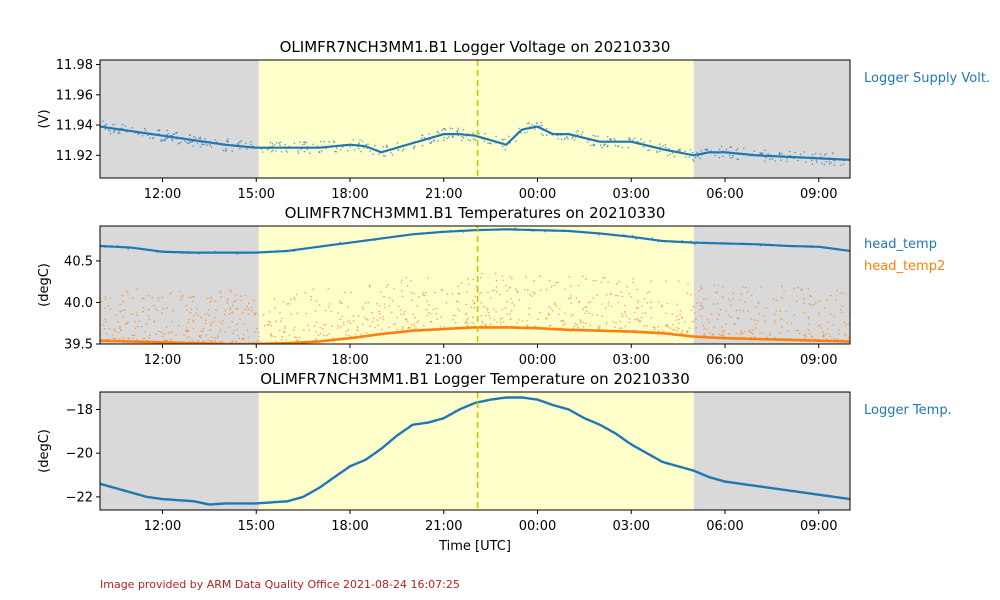 Image resolution: width=1000 pixels, height=600 pixels. I want to click on x-tick-label: 18:00, so click(349, 194).